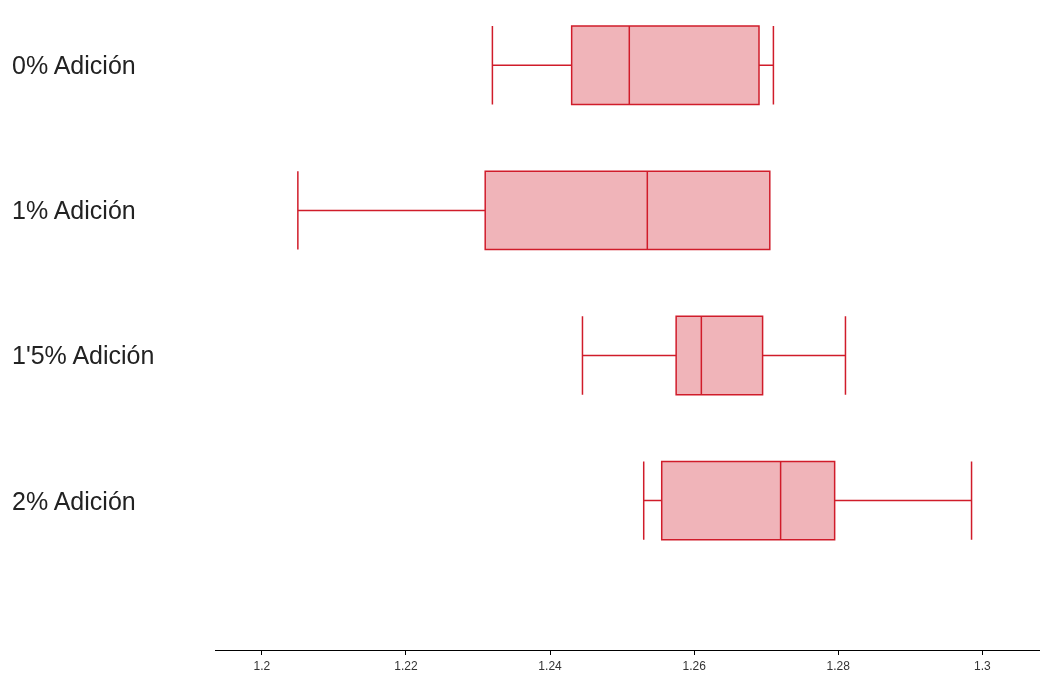 Image resolution: width=1040 pixels, height=684 pixels. Describe the element at coordinates (74, 210) in the screenshot. I see `y-tick-label: 1% Adición` at that location.